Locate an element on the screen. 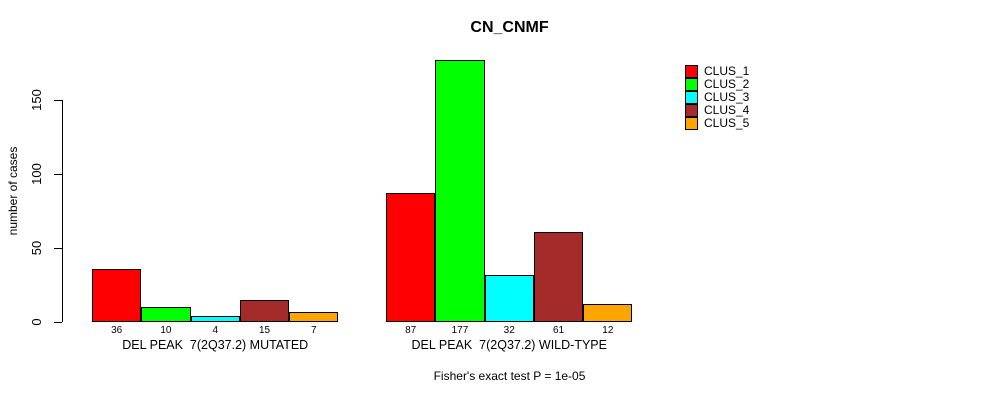  bar-value-label: 32 is located at coordinates (509, 330).